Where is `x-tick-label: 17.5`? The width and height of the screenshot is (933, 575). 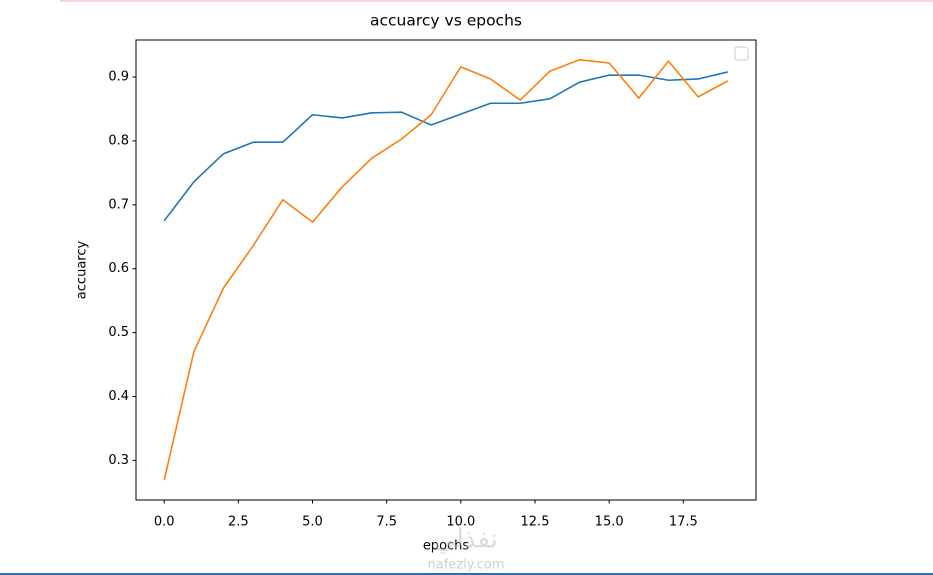
x-tick-label: 17.5 is located at coordinates (683, 522).